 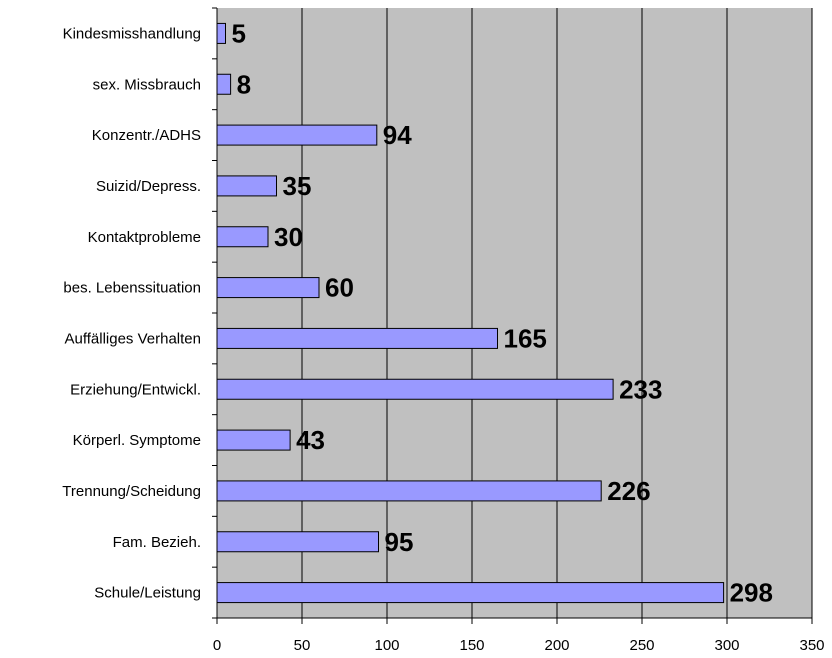 What do you see at coordinates (399, 542) in the screenshot?
I see `data-label: 95` at bounding box center [399, 542].